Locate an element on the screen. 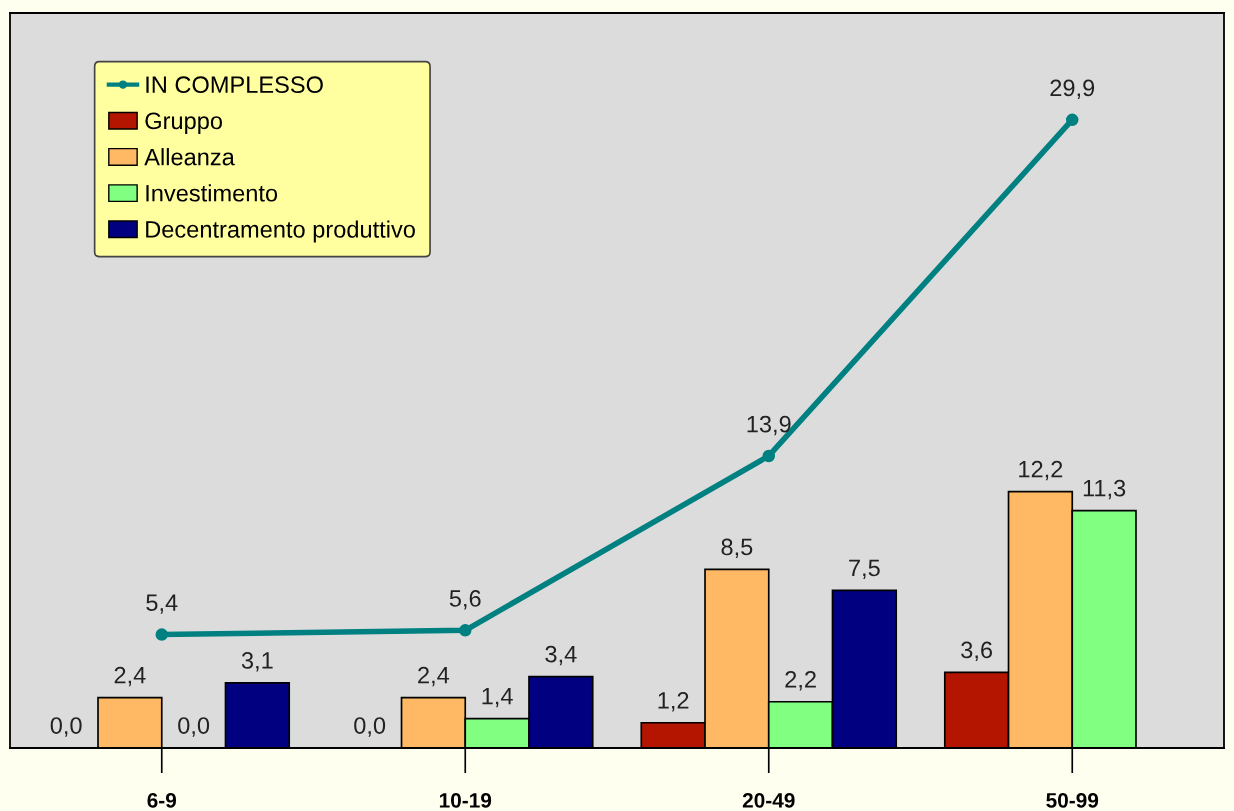 This screenshot has height=811, width=1234. data-label: 5,4 is located at coordinates (162, 604).